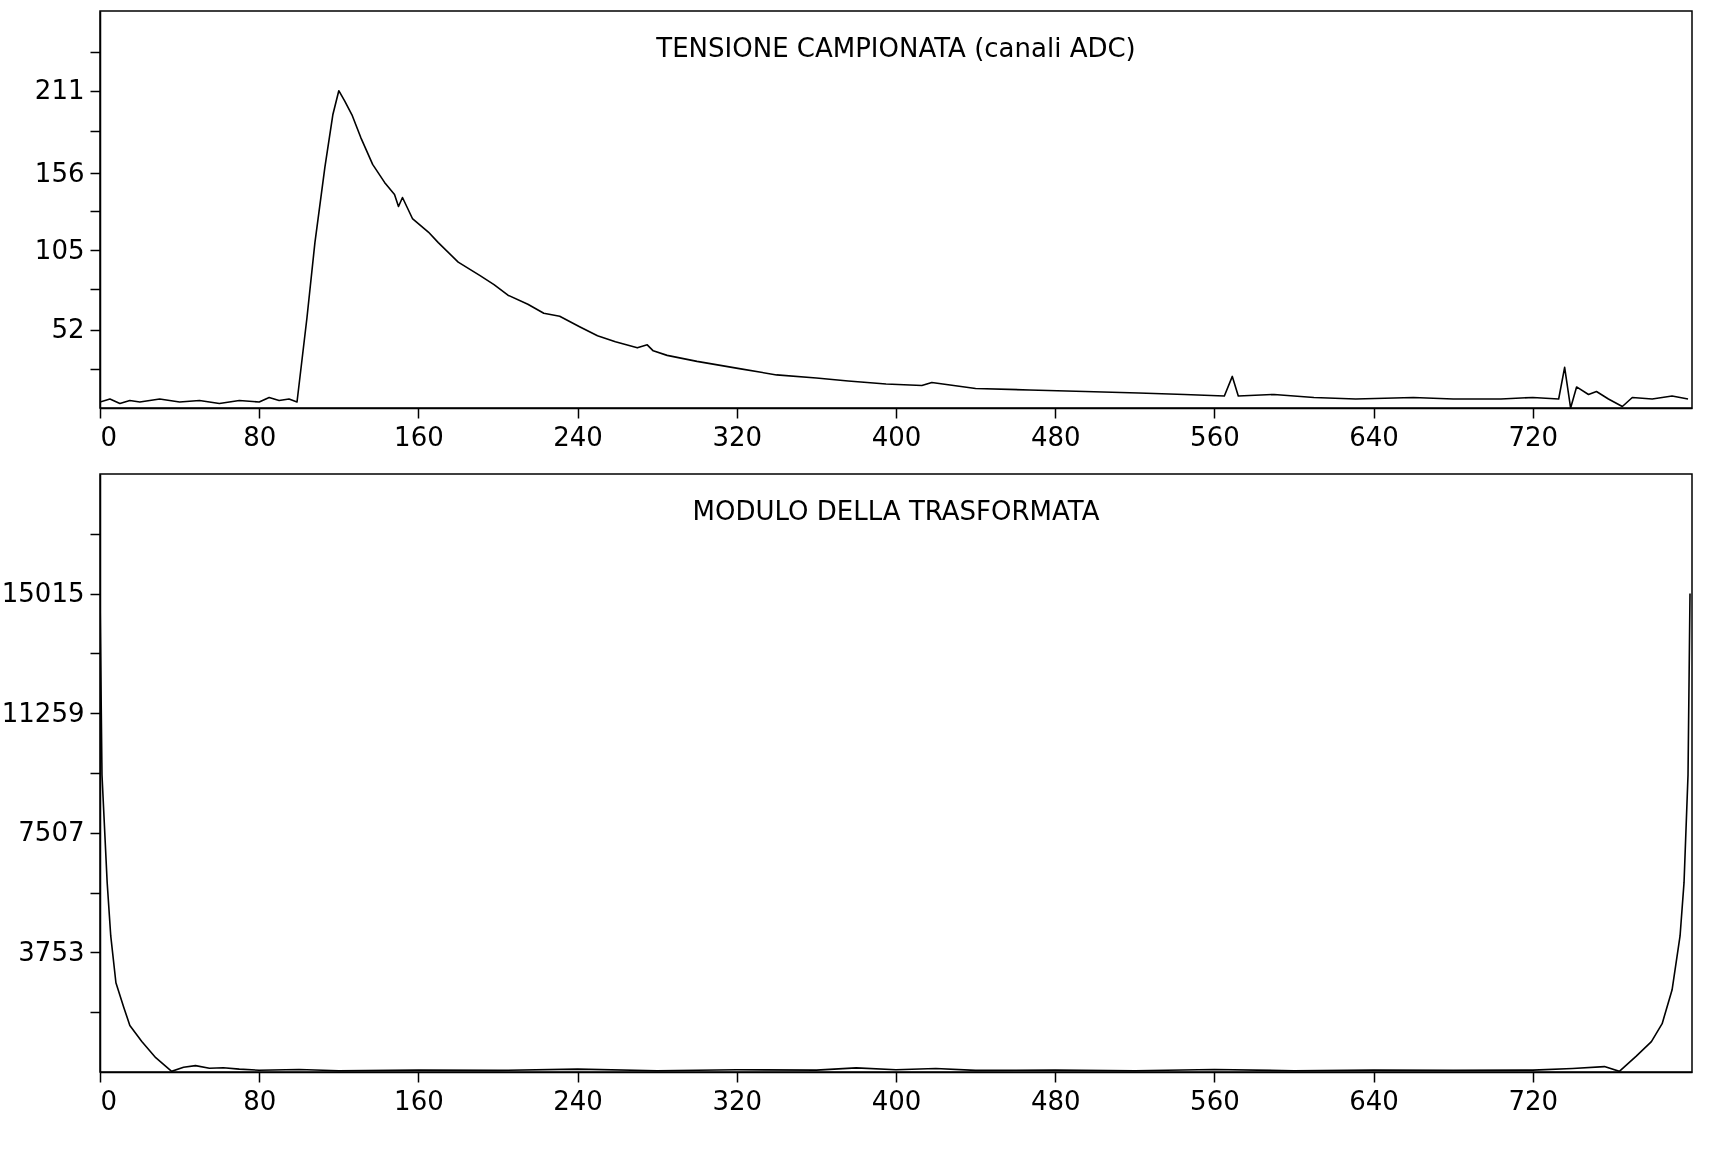 The width and height of the screenshot is (1734, 1155). Describe the element at coordinates (59, 249) in the screenshot. I see `y-tick-label: 105` at that location.